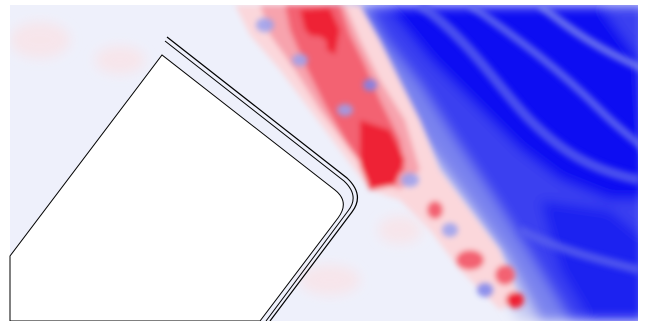  What do you see at coordinates (335, 90) in the screenshot?
I see `red-spot-f` at bounding box center [335, 90].